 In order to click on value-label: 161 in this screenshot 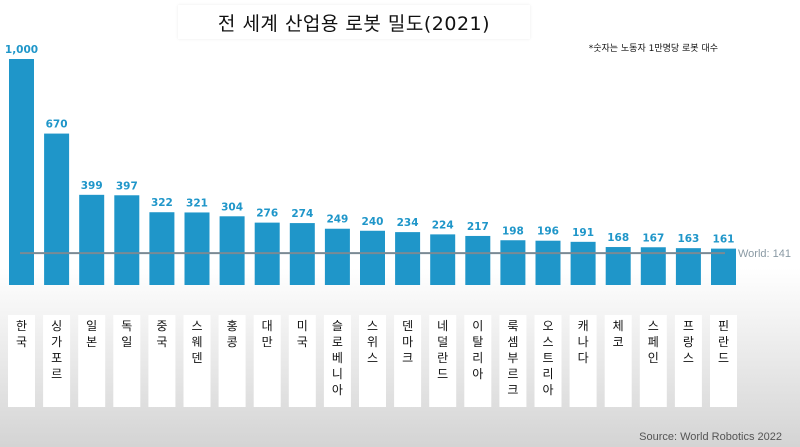, I will do `click(724, 240)`.